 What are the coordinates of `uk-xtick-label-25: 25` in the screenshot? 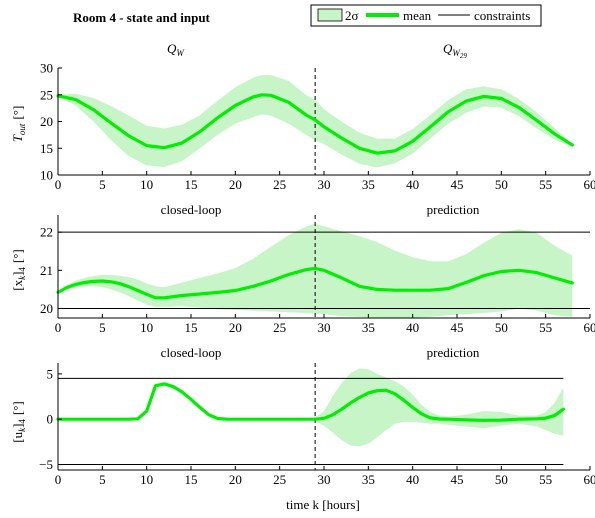 It's located at (279, 479).